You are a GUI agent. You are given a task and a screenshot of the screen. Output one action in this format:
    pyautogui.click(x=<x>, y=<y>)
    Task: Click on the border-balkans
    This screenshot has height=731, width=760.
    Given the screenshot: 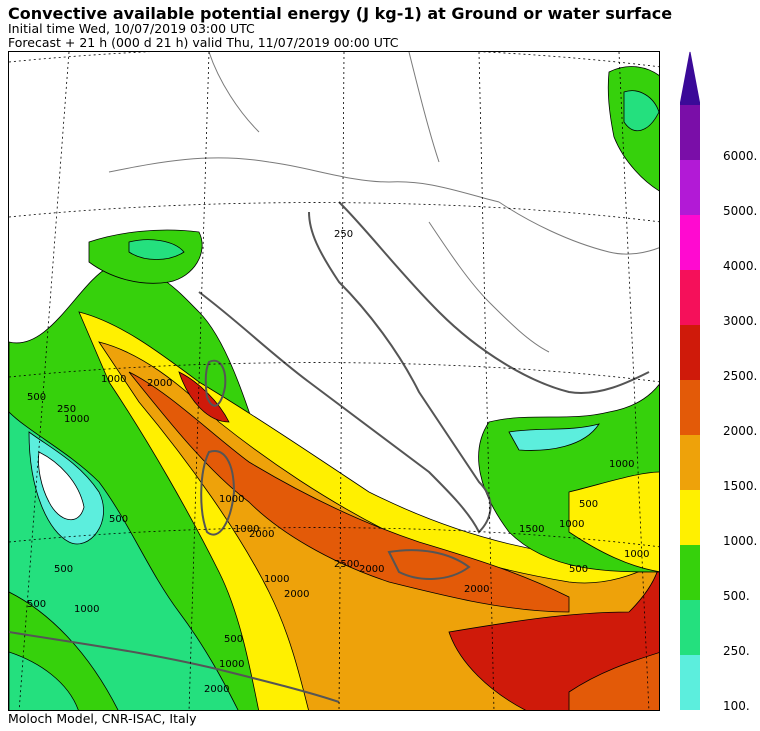 What is the action you would take?
    pyautogui.click(x=489, y=287)
    